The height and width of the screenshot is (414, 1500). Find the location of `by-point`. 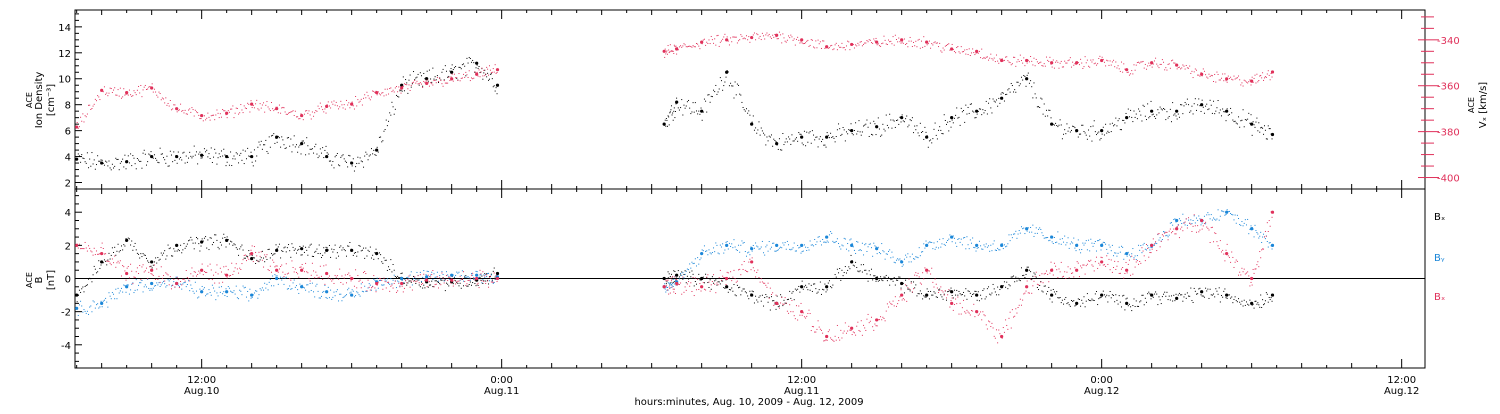

by-point is located at coordinates (351, 294).